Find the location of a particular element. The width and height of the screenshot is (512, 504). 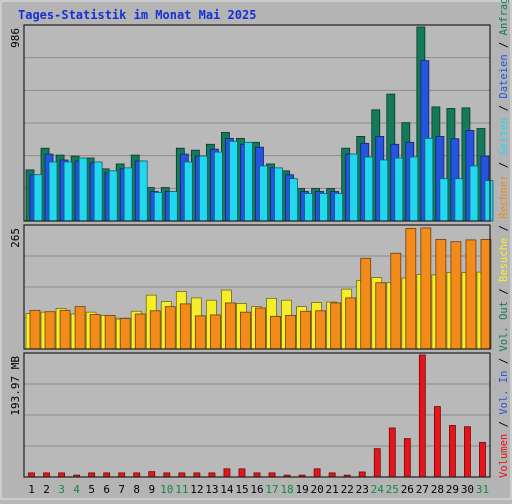

panel-bottom-ymax-label: 193.97 MB is located at coordinates (15, 386).